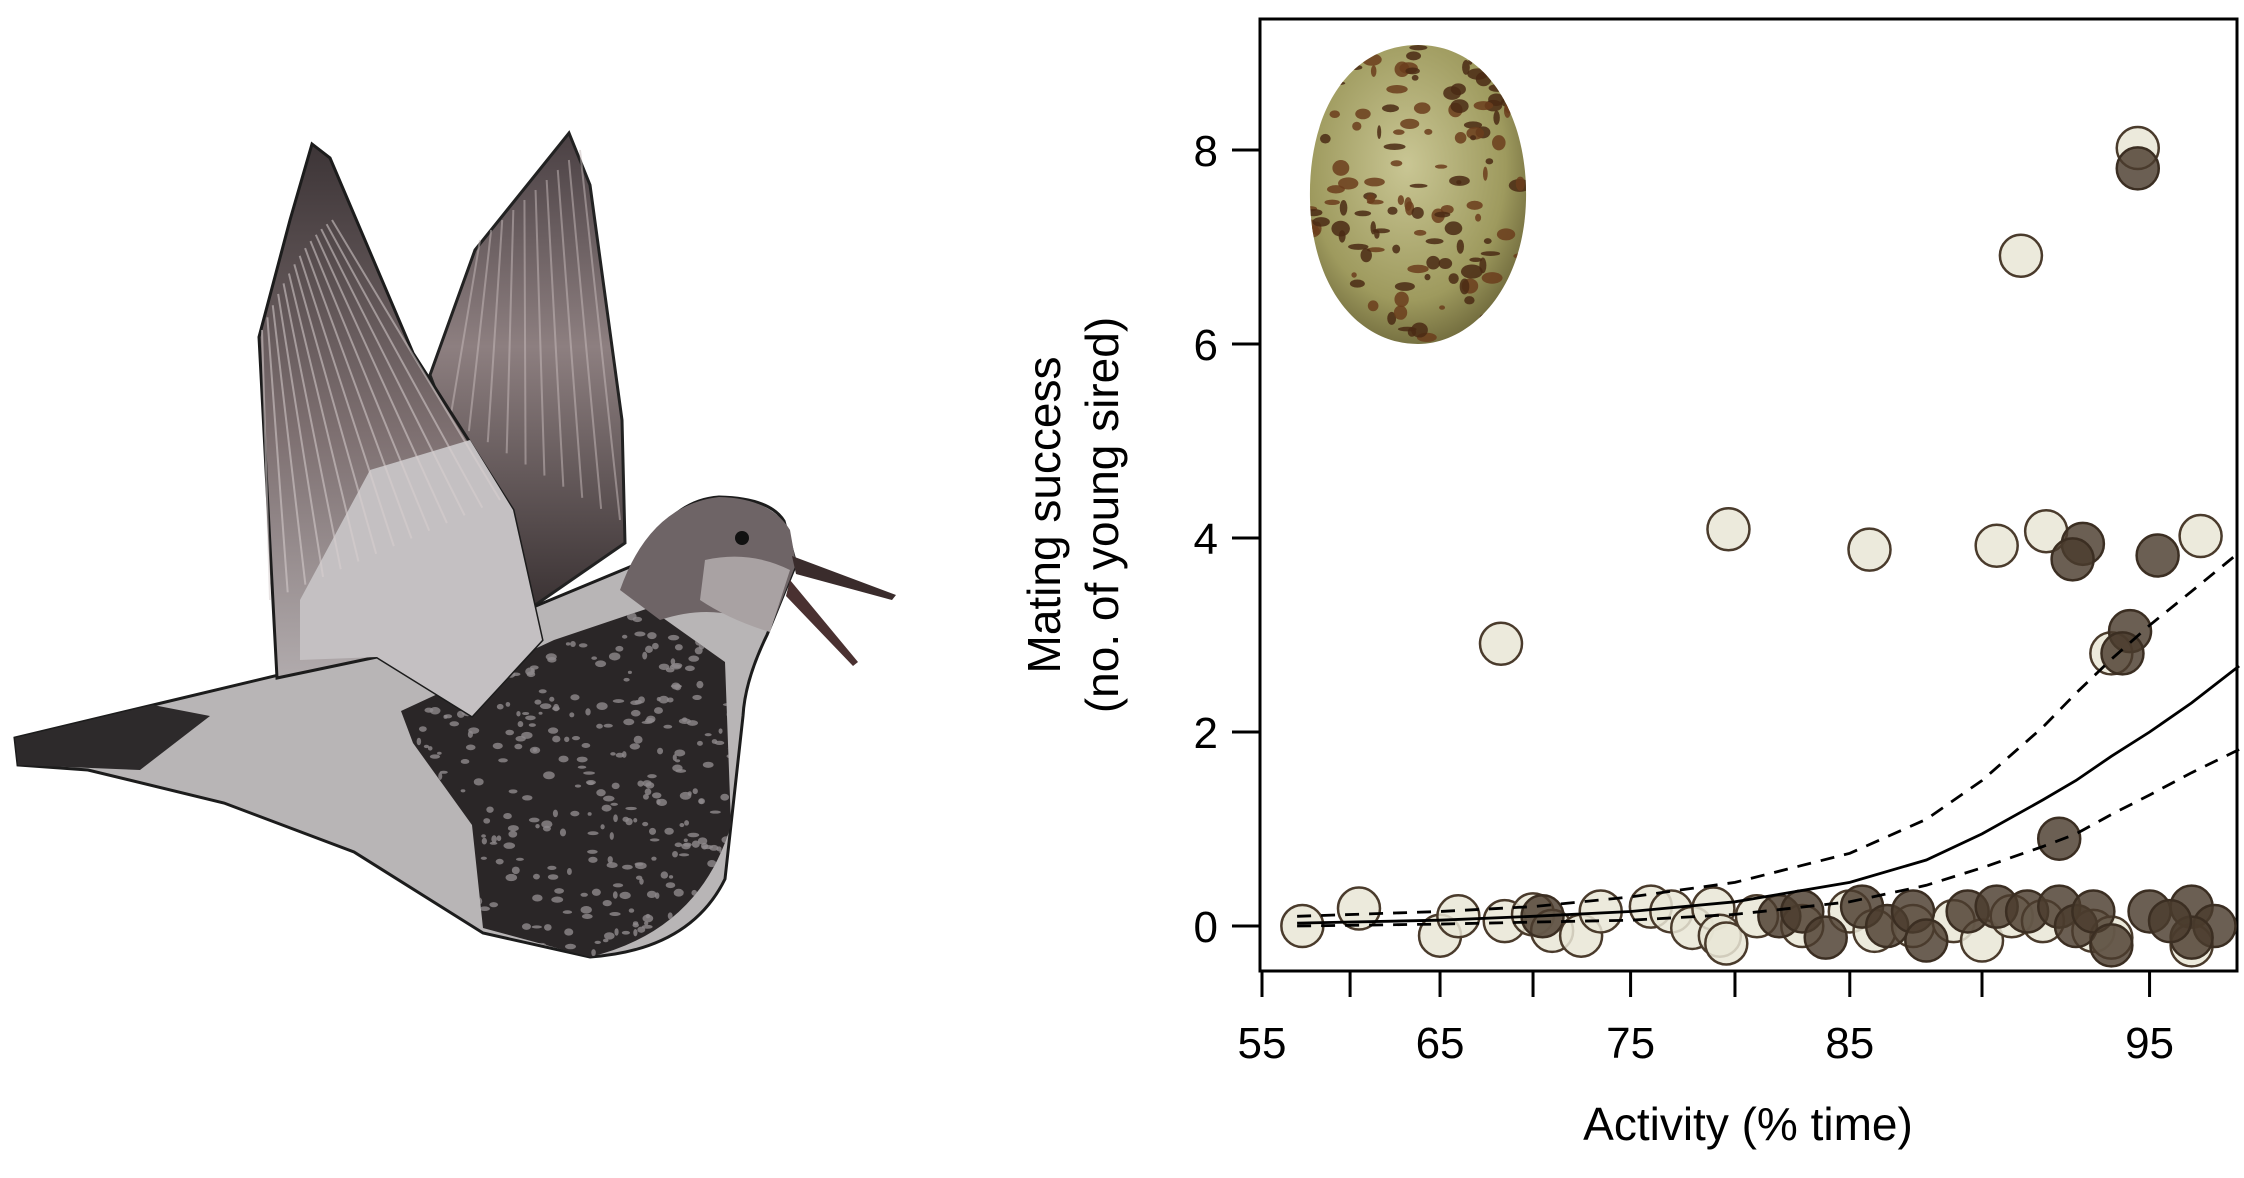  What do you see at coordinates (822, 623) in the screenshot?
I see `lower-beak` at bounding box center [822, 623].